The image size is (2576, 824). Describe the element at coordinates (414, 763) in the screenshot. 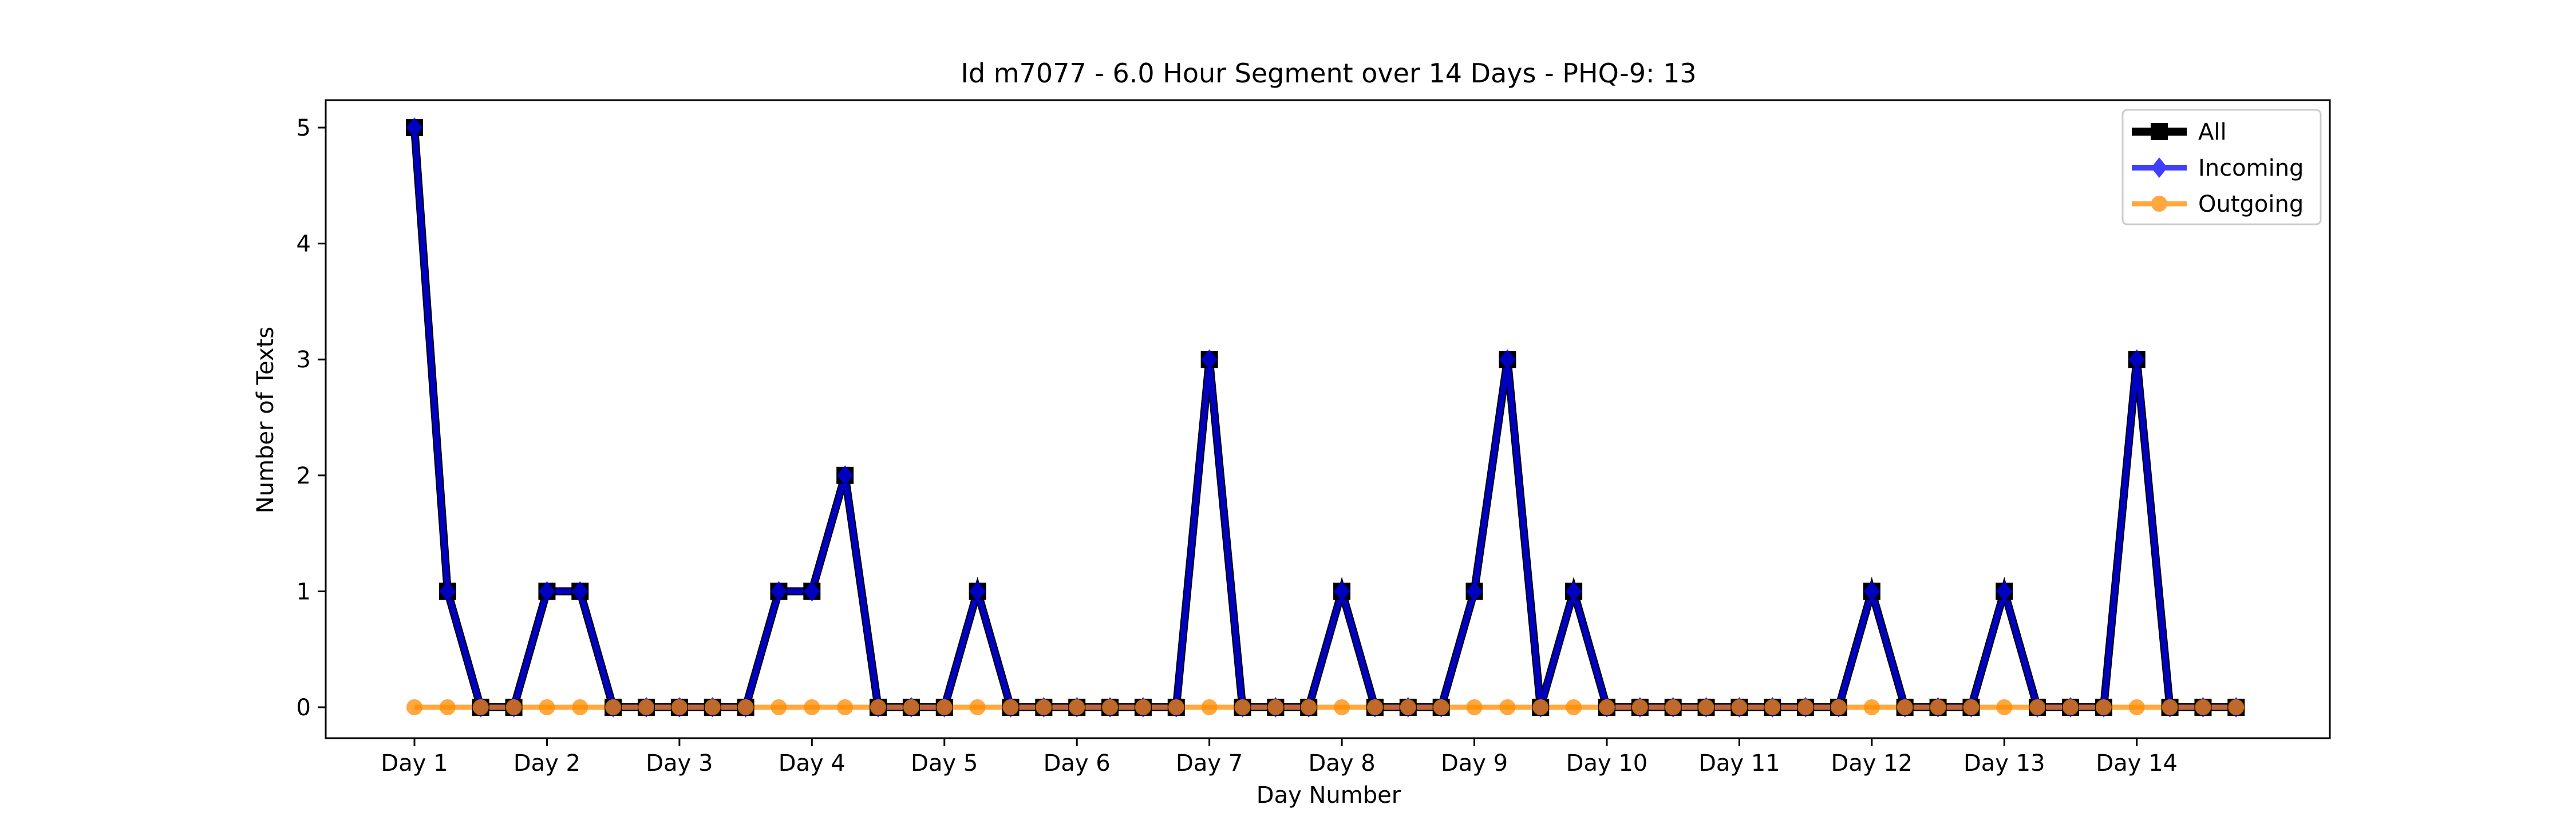

I see `x-tick-label: Day 1` at that location.